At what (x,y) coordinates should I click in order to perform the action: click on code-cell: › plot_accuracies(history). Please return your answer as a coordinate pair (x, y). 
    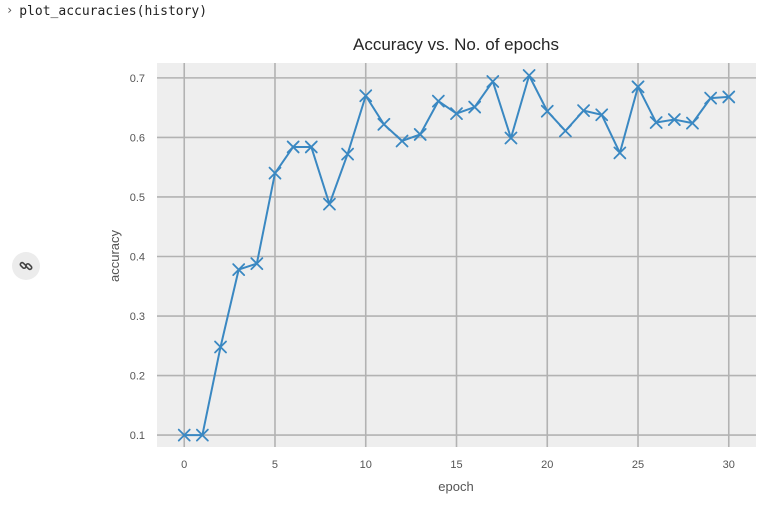
    Looking at the image, I should click on (106, 11).